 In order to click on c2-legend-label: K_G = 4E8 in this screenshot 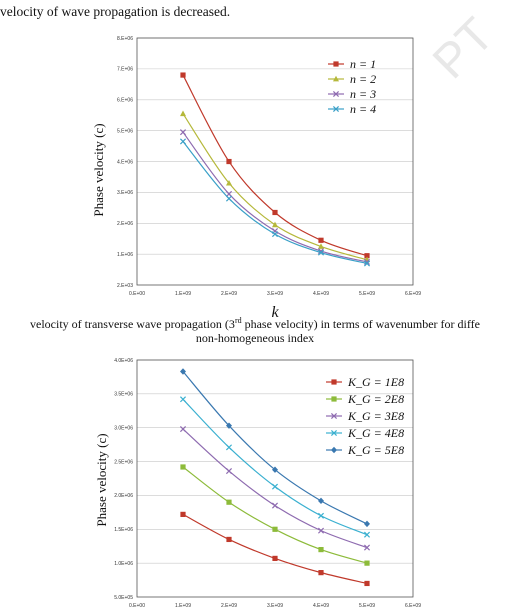, I will do `click(375, 433)`.